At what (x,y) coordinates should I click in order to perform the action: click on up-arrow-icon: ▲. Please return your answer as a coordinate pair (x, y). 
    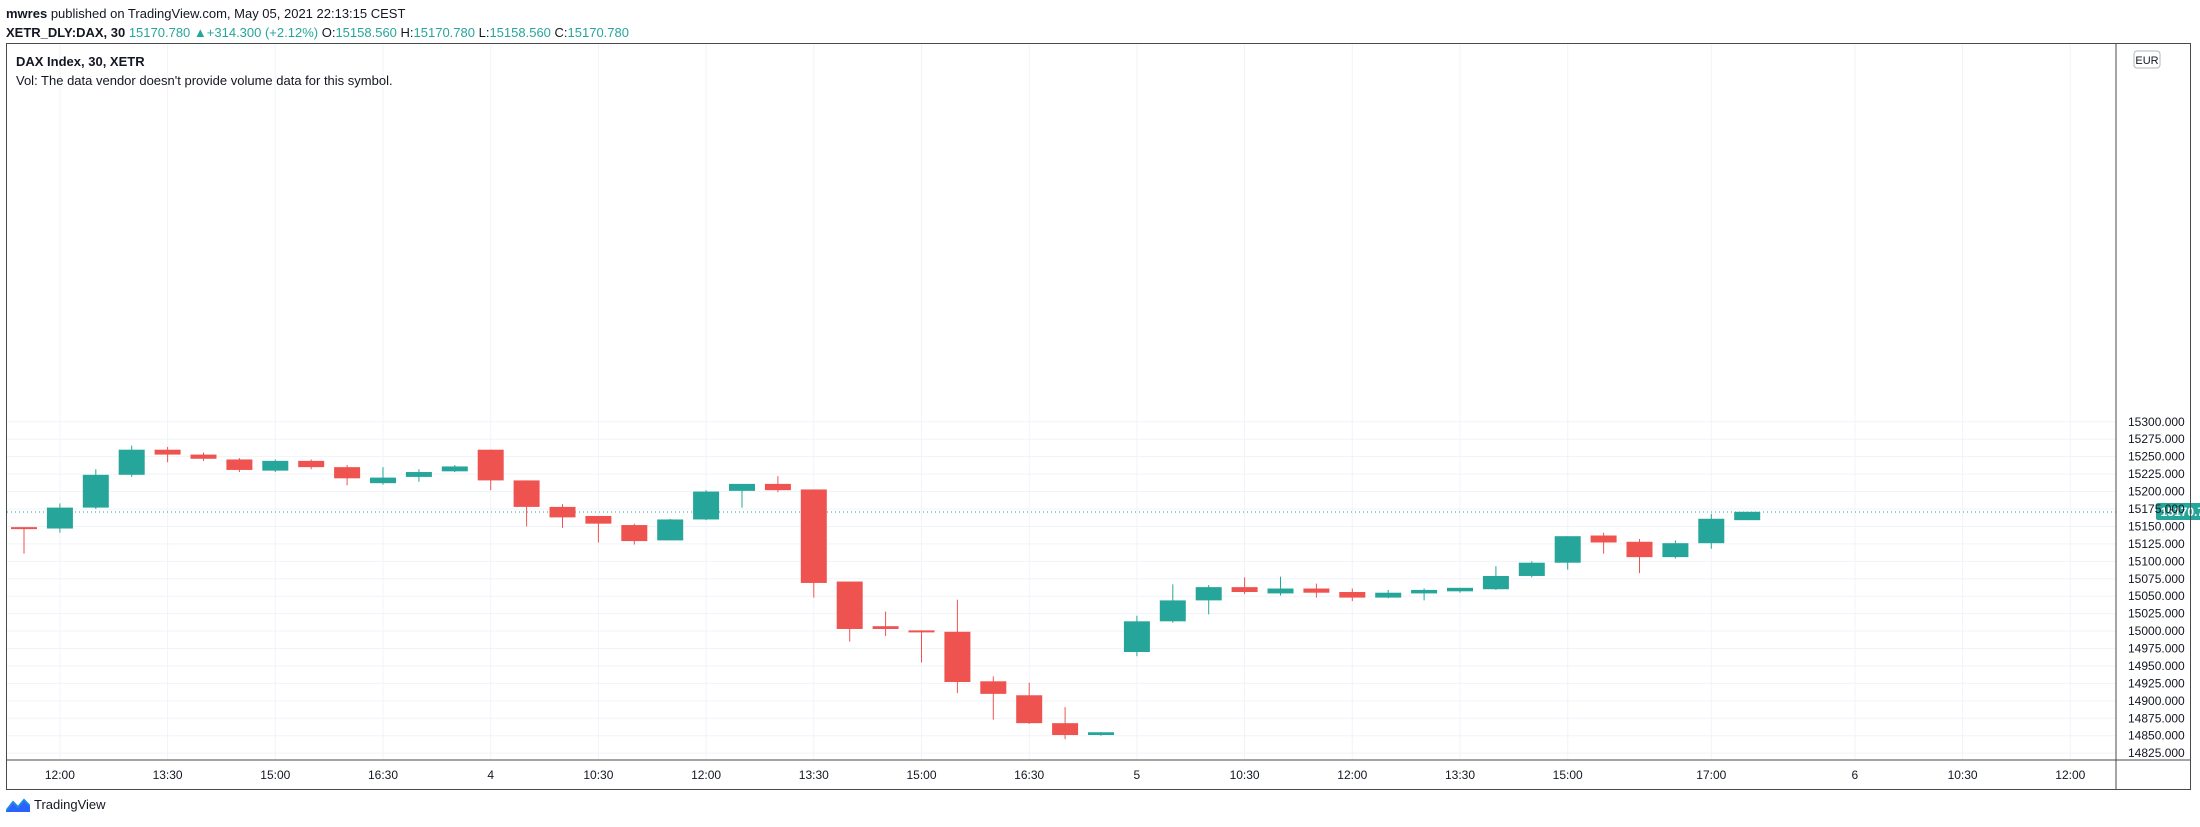
    Looking at the image, I should click on (200, 32).